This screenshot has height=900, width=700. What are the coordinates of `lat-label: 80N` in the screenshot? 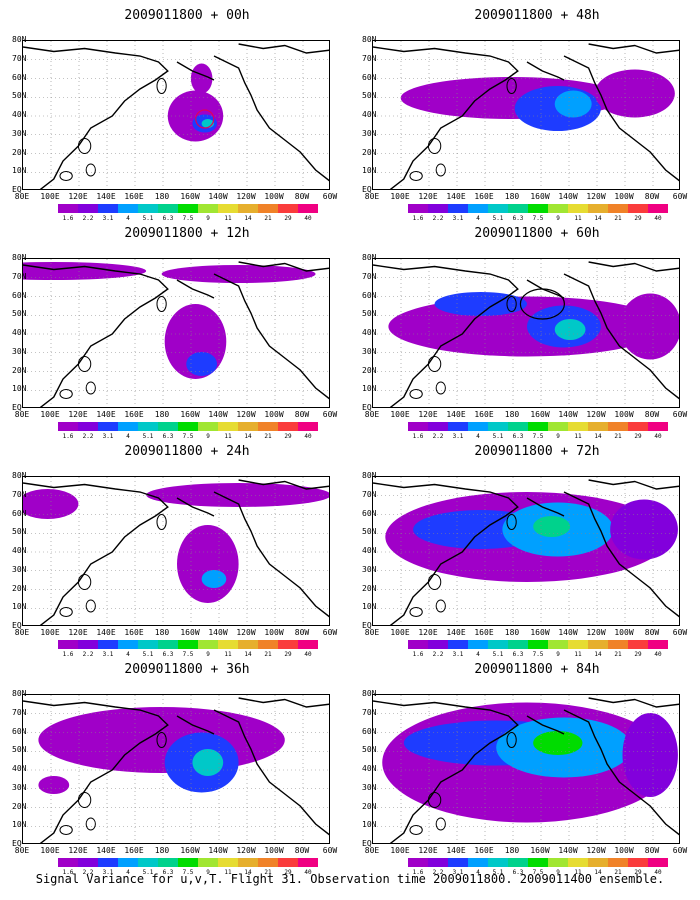 It's located at (369, 475).